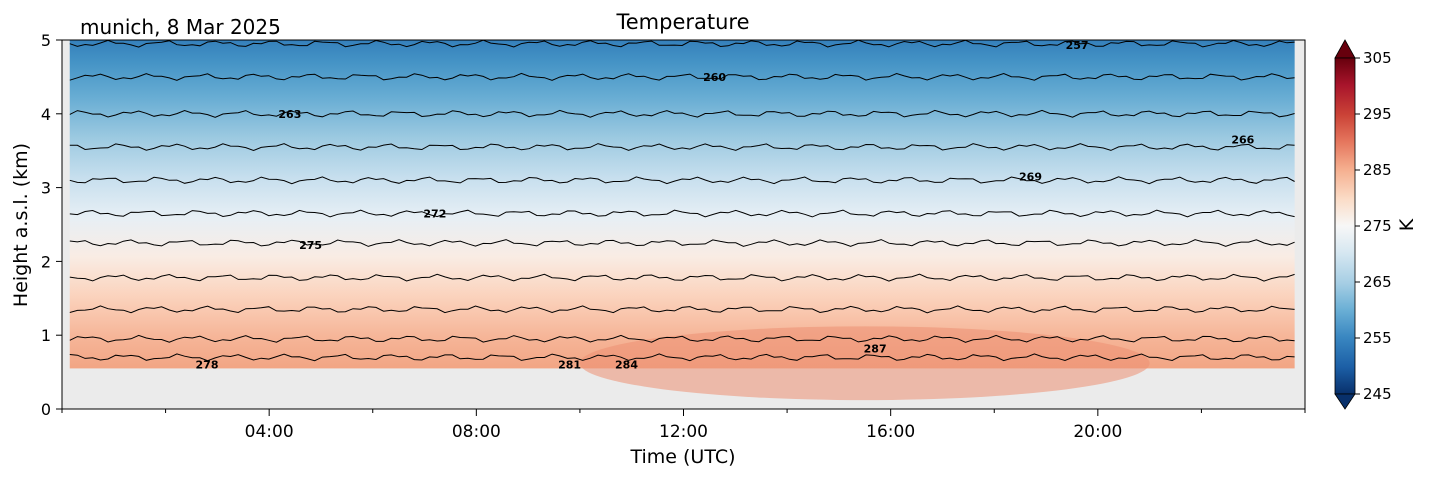 The height and width of the screenshot is (478, 1429). I want to click on x-axis-label: Time (UTC), so click(682, 457).